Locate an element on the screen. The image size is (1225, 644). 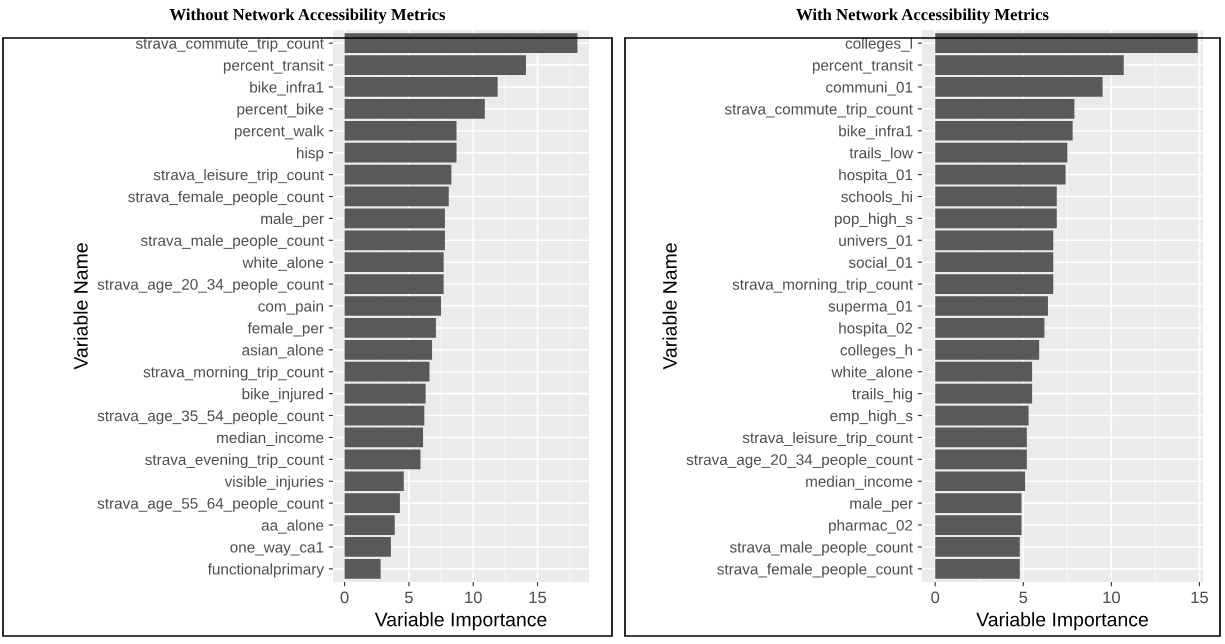
y-tick-label: female_per is located at coordinates (285, 329).